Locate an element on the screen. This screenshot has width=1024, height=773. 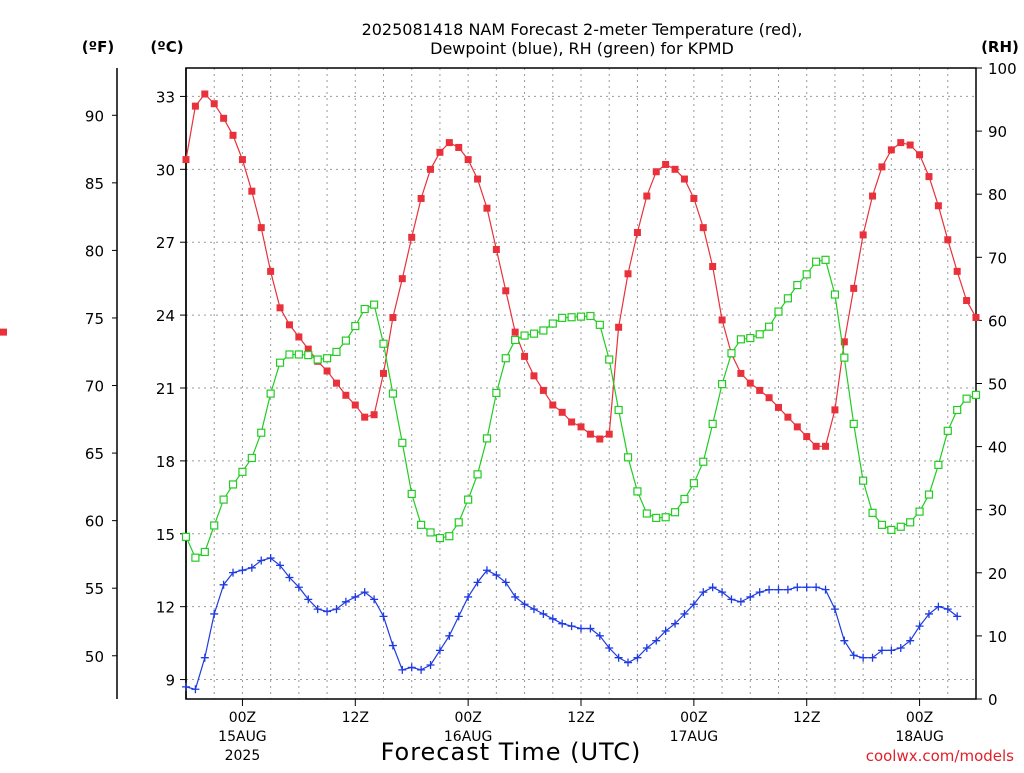
rh-tick-label: 0 is located at coordinates (993, 700).